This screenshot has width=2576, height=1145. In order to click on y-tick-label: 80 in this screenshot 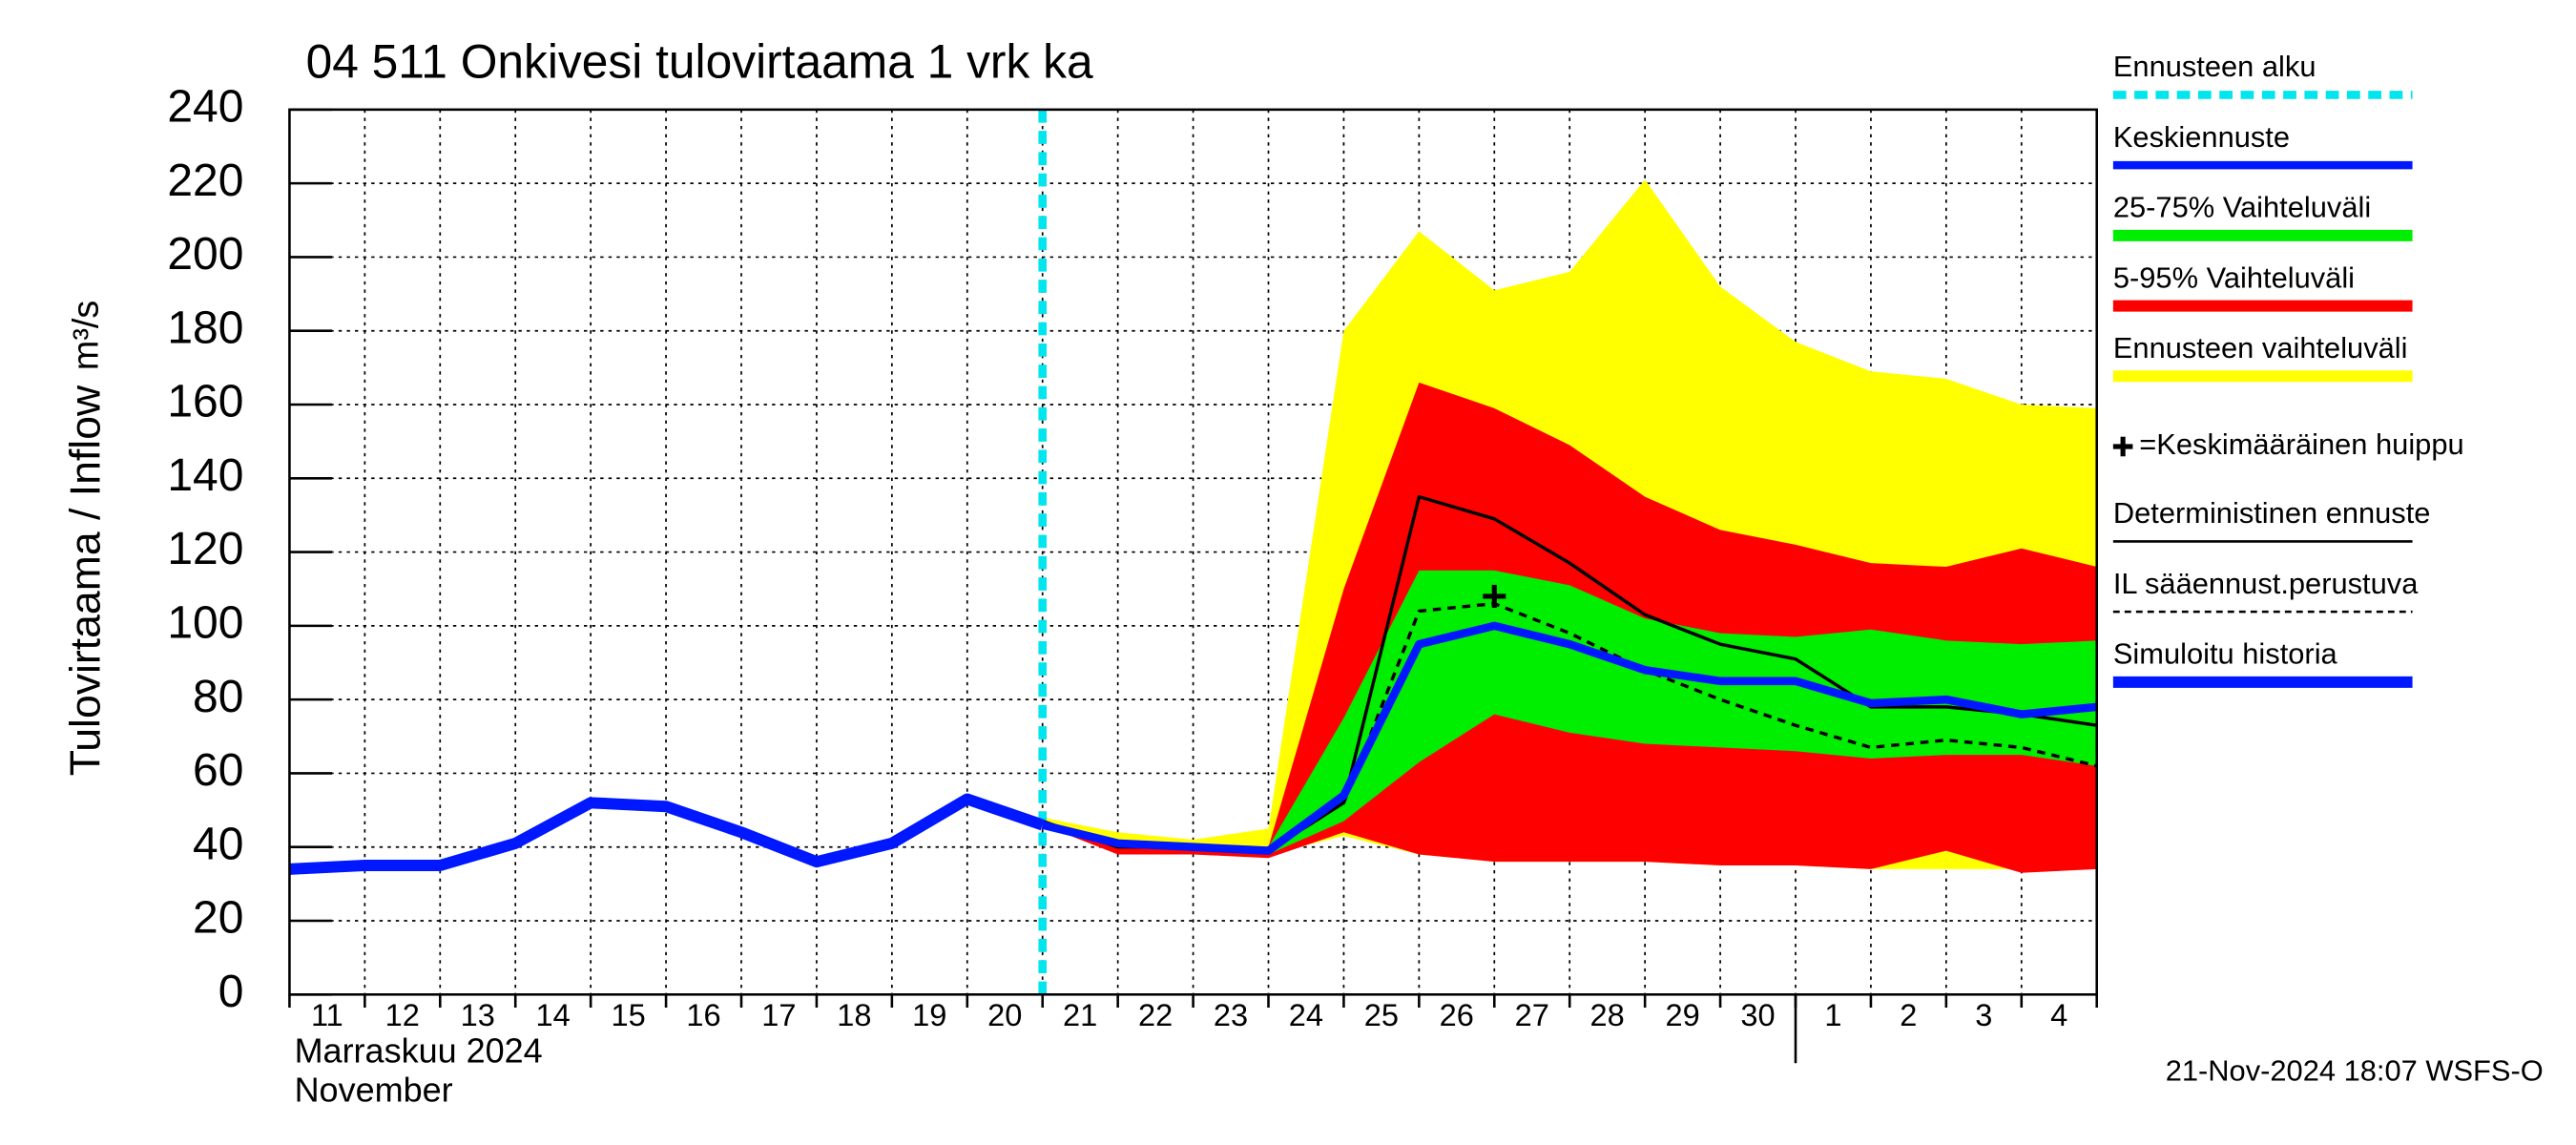, I will do `click(218, 697)`.